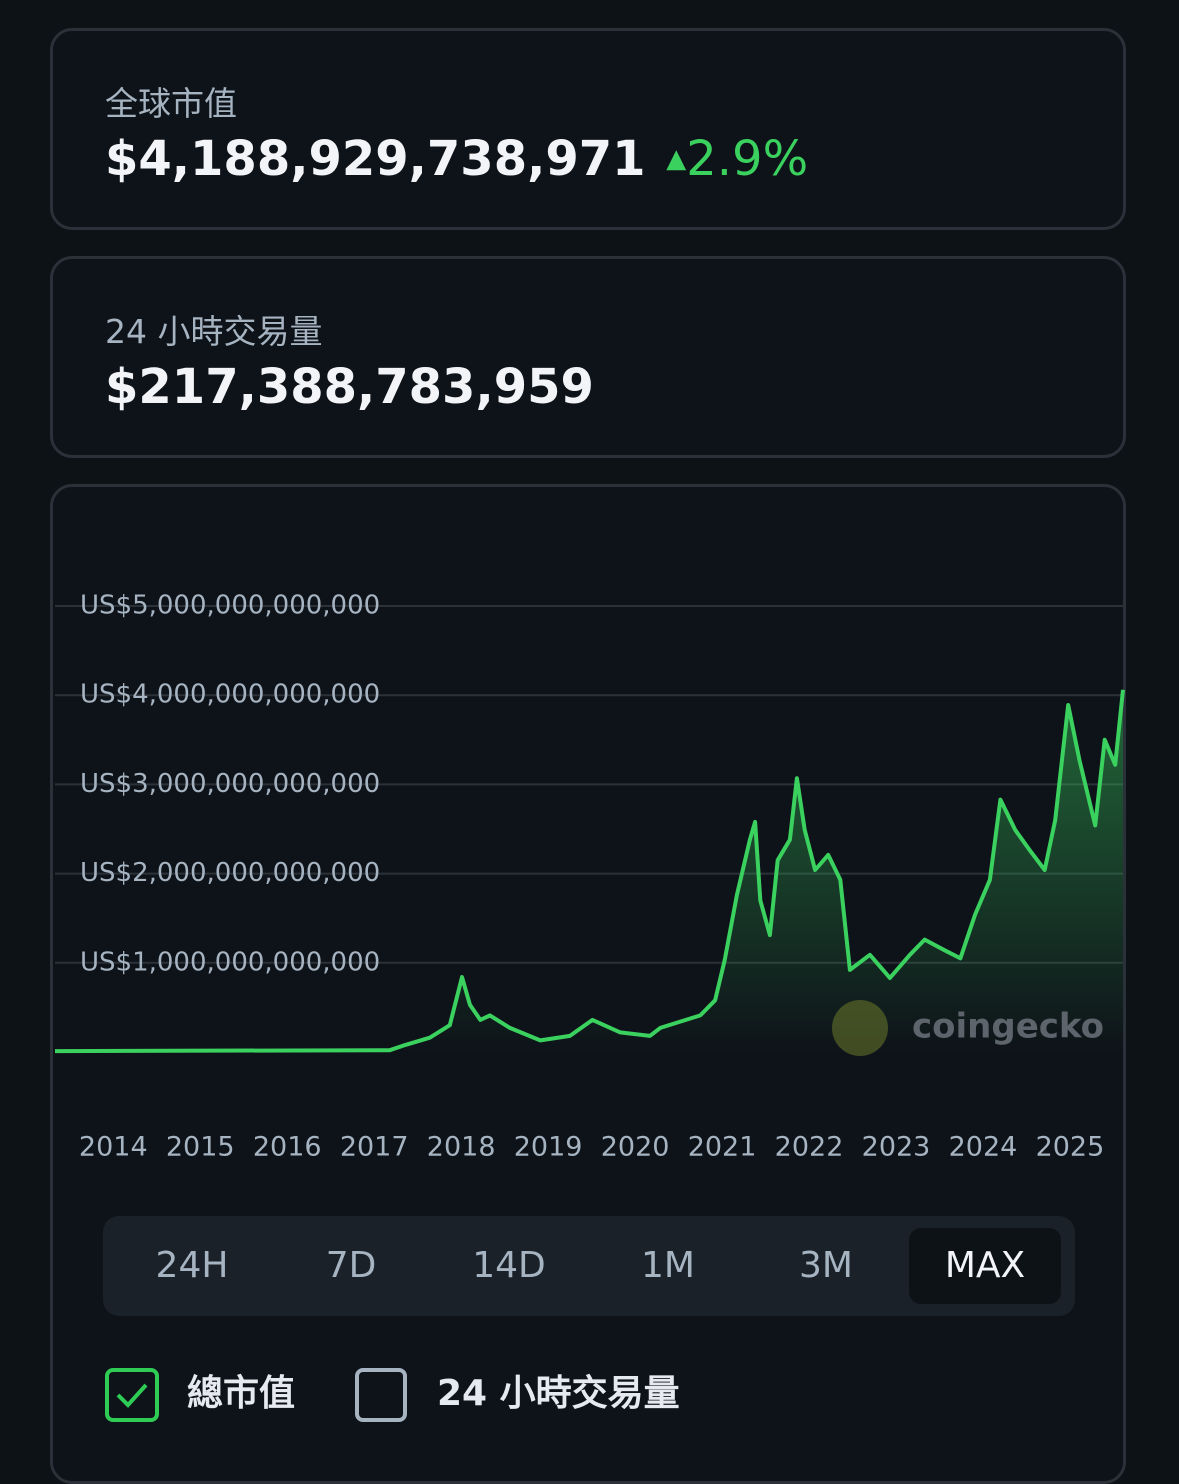 The height and width of the screenshot is (1484, 1179). I want to click on timeframe-button: 1M, so click(668, 1265).